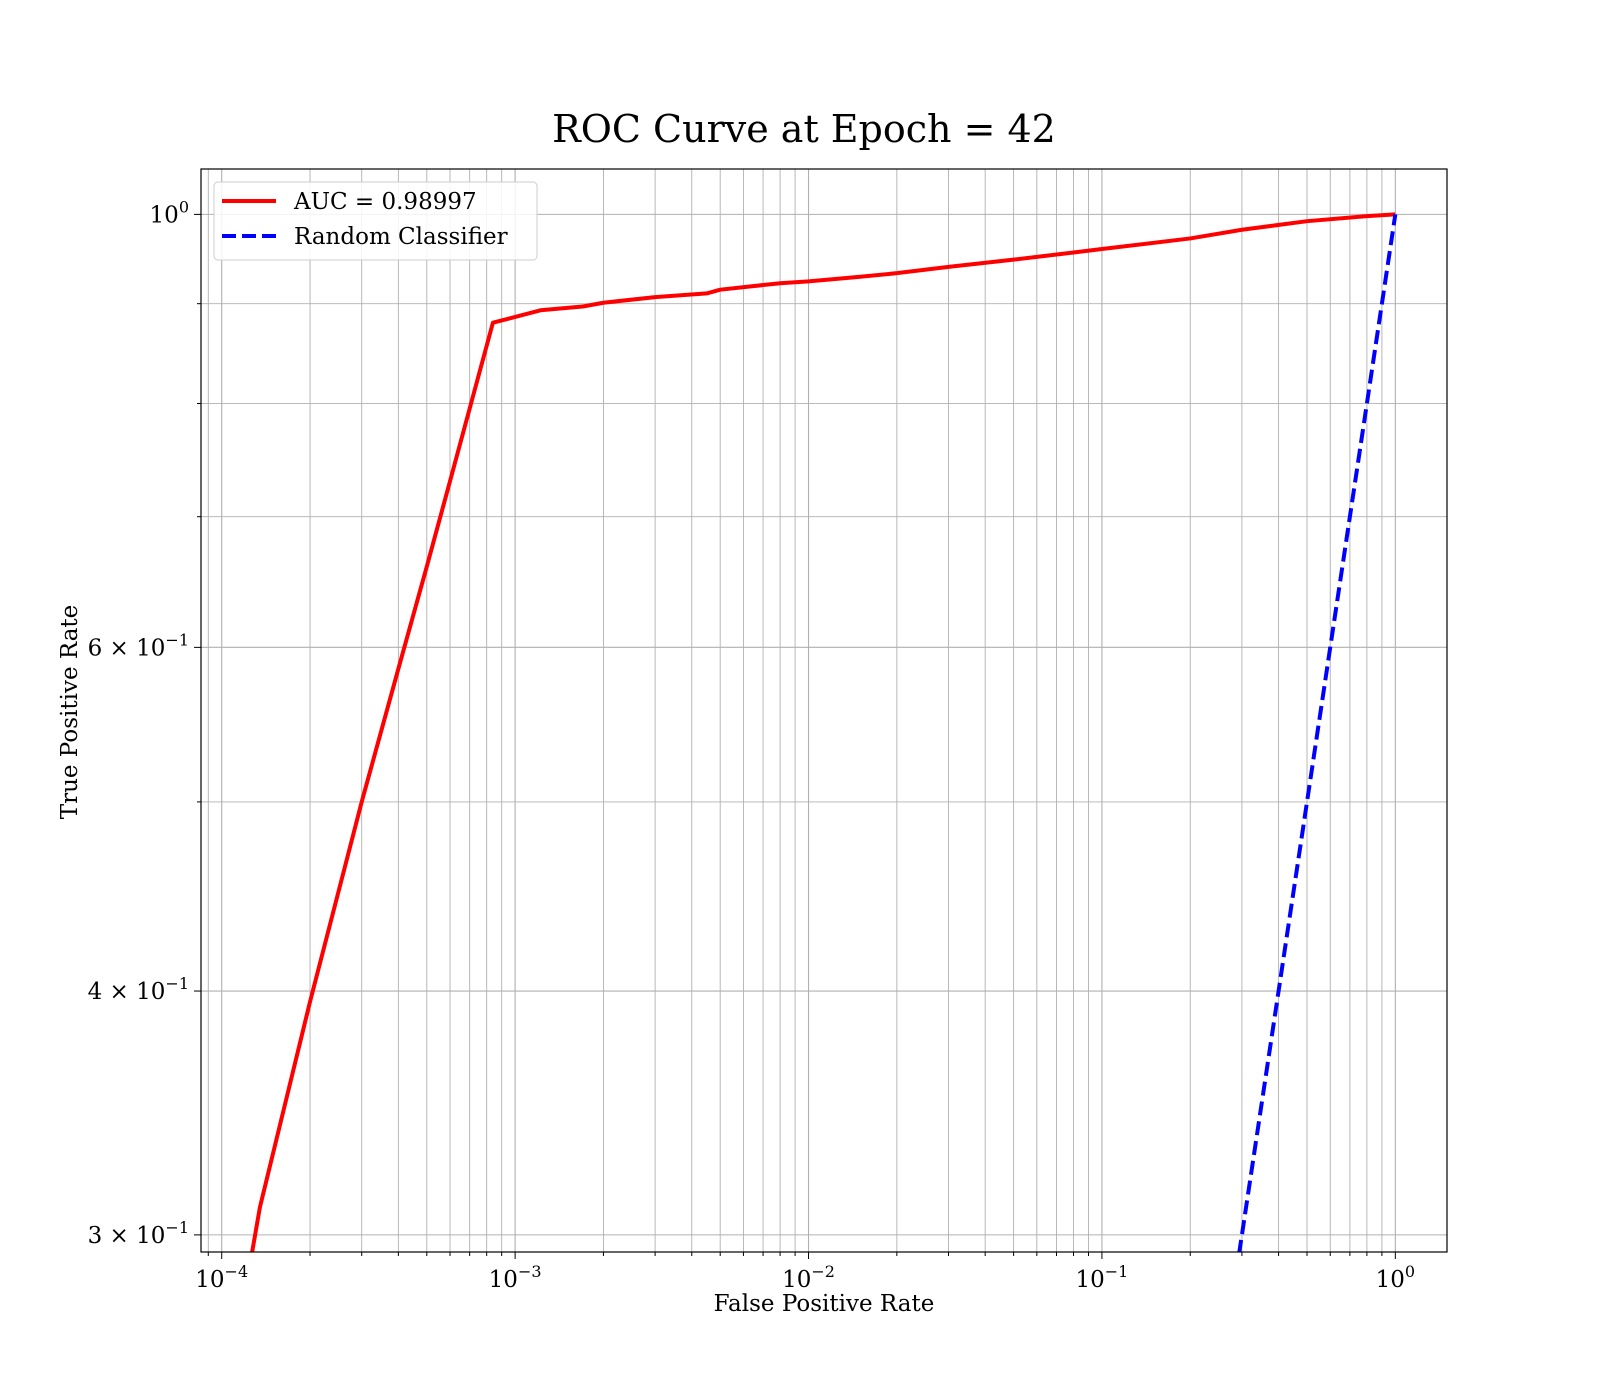  I want to click on legend: AUC = 0.98997 Random Classifier, so click(375, 221).